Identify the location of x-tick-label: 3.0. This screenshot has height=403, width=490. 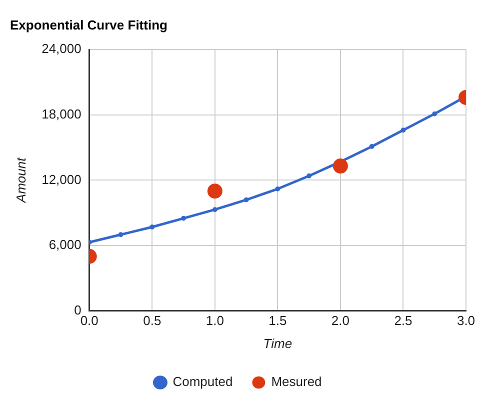
(466, 320).